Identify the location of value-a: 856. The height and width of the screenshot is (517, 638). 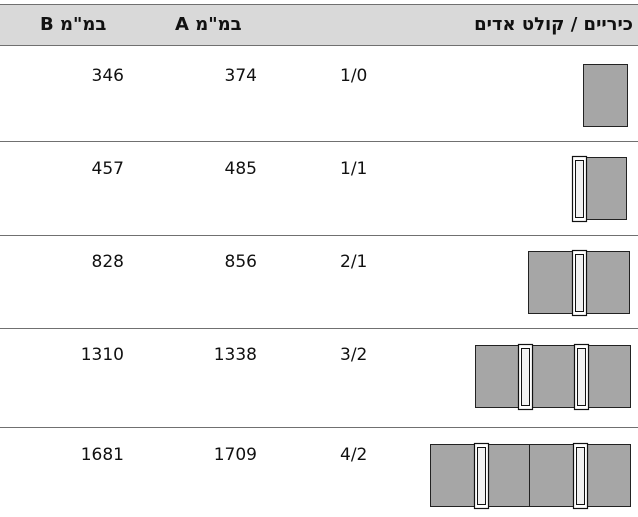
(240, 262).